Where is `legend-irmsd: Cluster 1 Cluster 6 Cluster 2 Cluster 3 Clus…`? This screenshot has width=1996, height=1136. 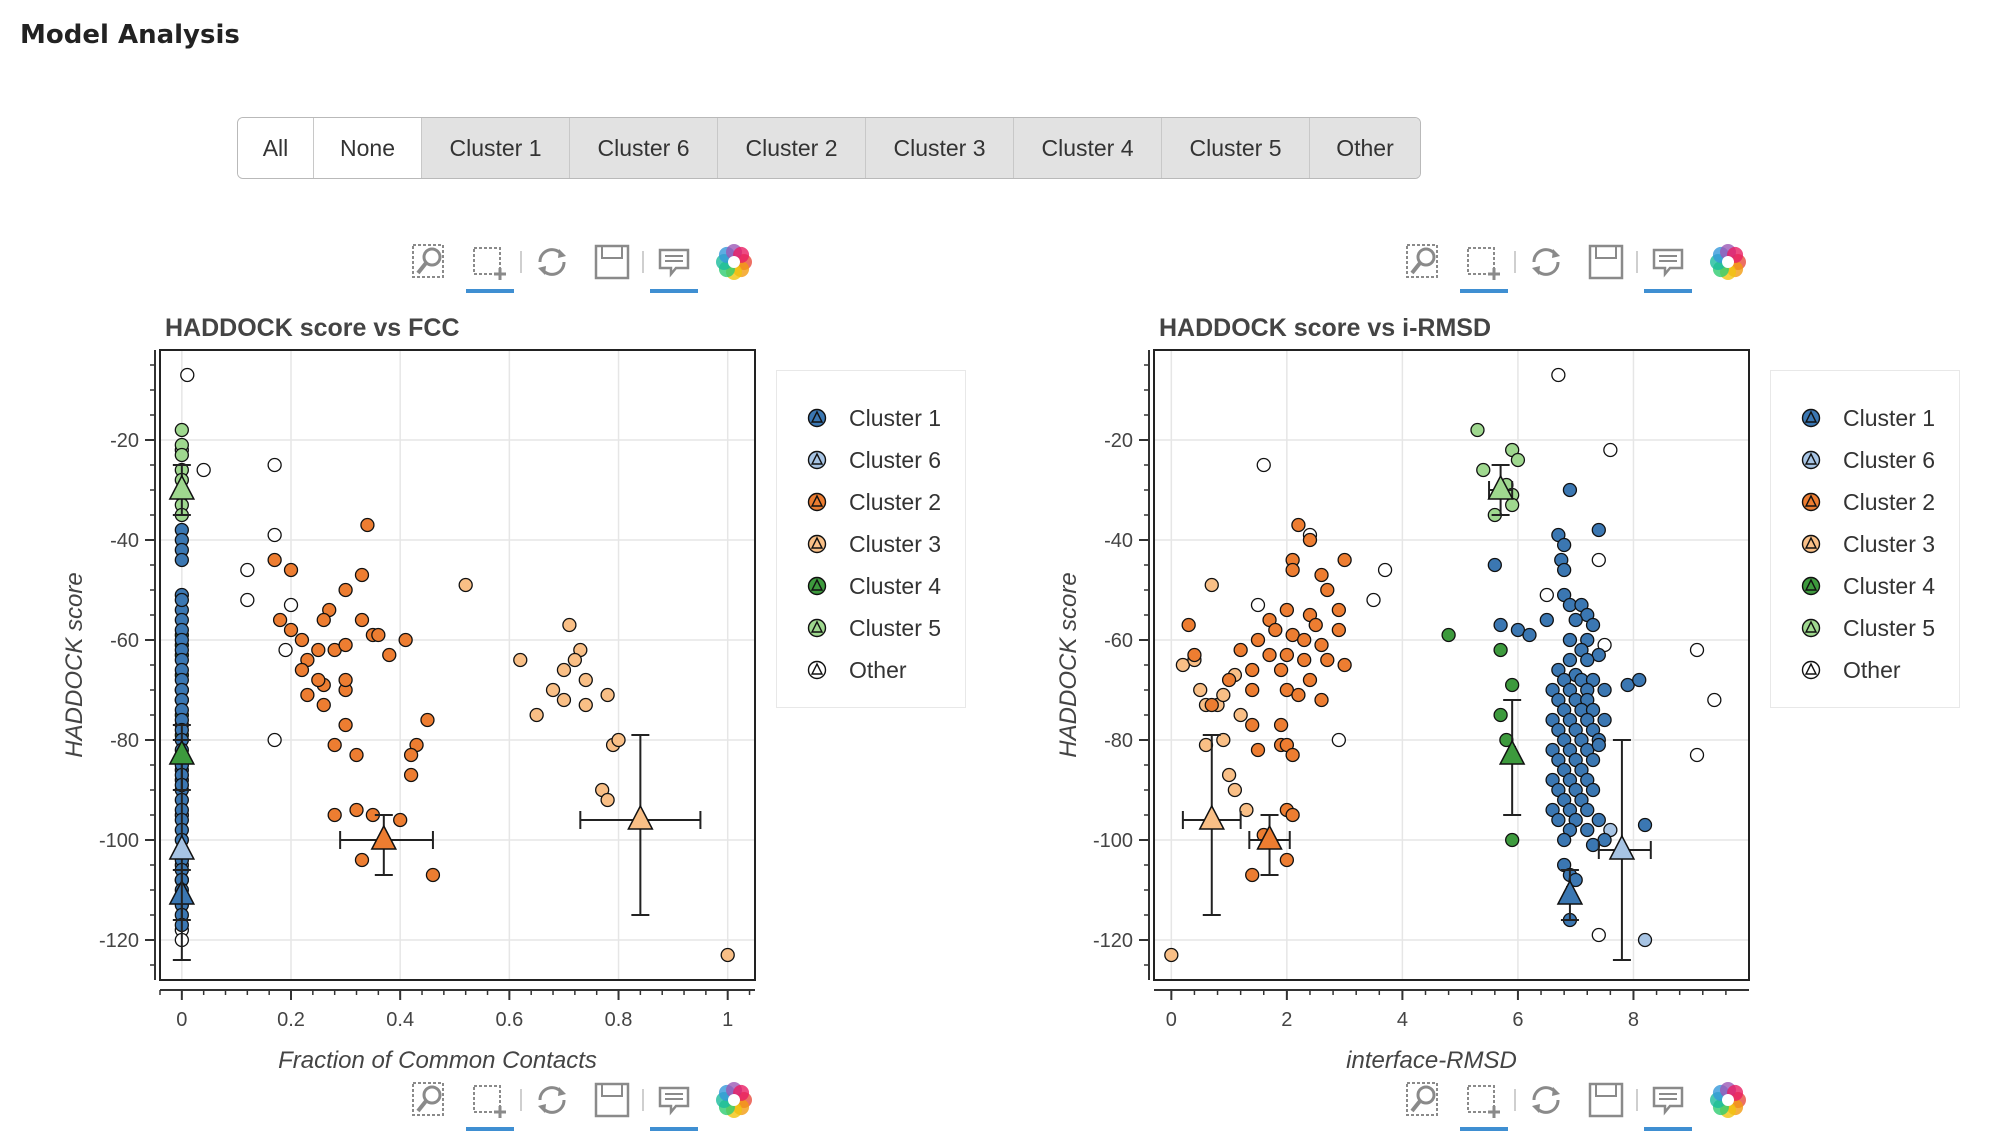 legend-irmsd: Cluster 1 Cluster 6 Cluster 2 Cluster 3 Clus… is located at coordinates (1865, 539).